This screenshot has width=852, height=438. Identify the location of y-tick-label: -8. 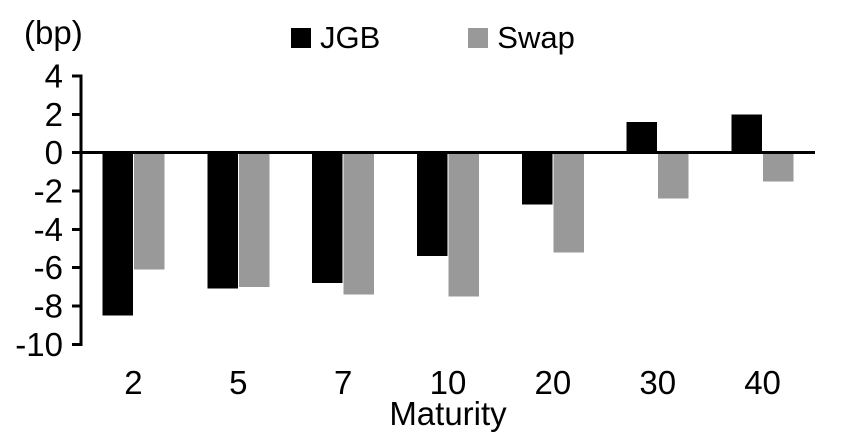
(48, 305).